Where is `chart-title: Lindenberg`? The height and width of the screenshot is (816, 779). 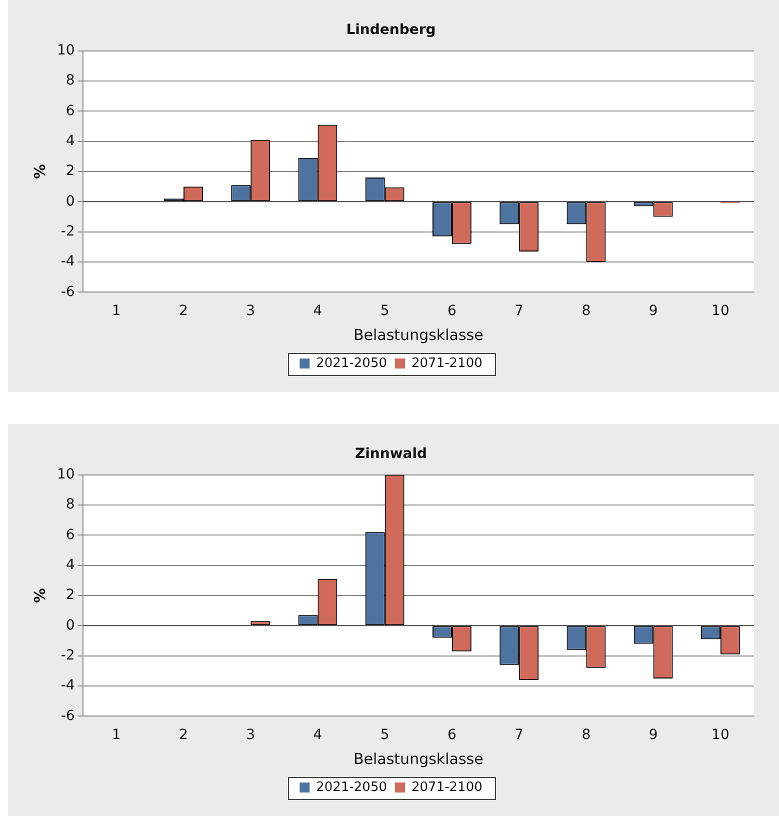 chart-title: Lindenberg is located at coordinates (391, 30).